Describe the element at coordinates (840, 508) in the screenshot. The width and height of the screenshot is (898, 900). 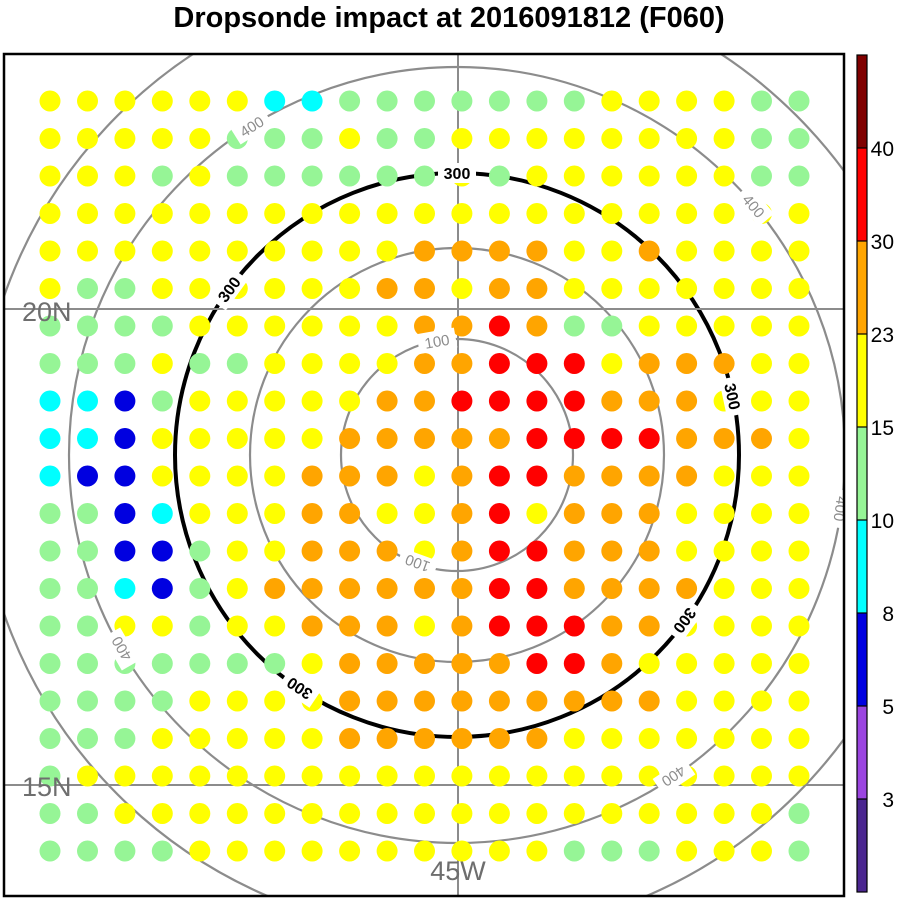
I see `ring-label-text: 400` at that location.